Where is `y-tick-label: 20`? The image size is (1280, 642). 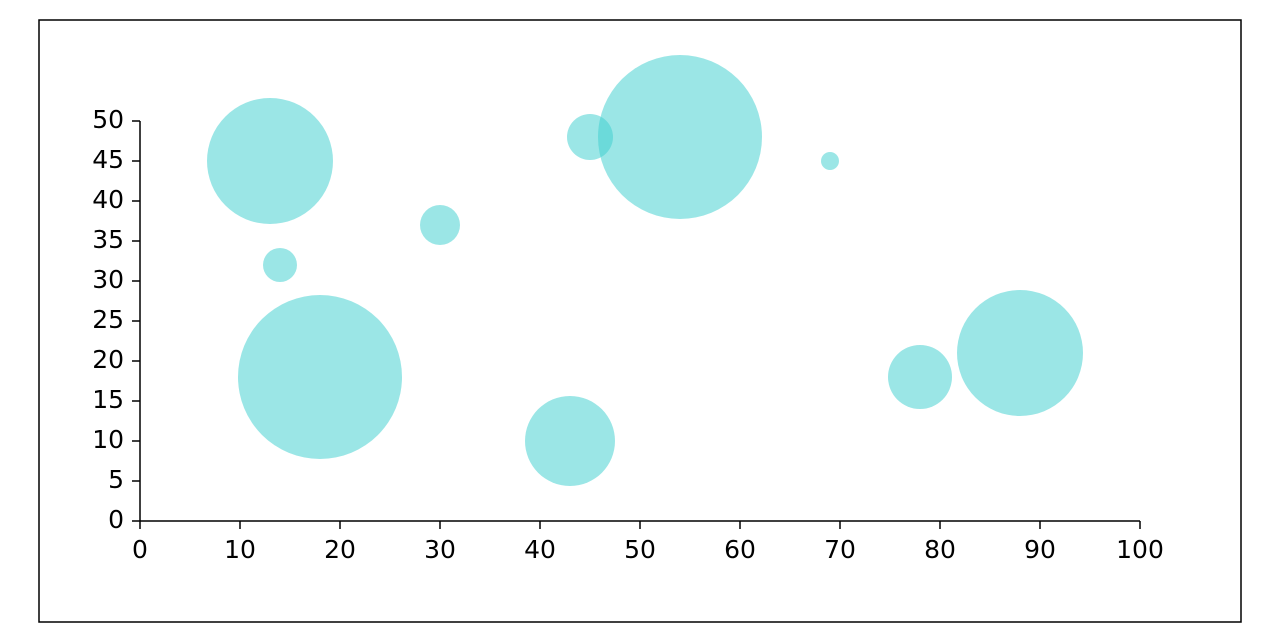 y-tick-label: 20 is located at coordinates (108, 359).